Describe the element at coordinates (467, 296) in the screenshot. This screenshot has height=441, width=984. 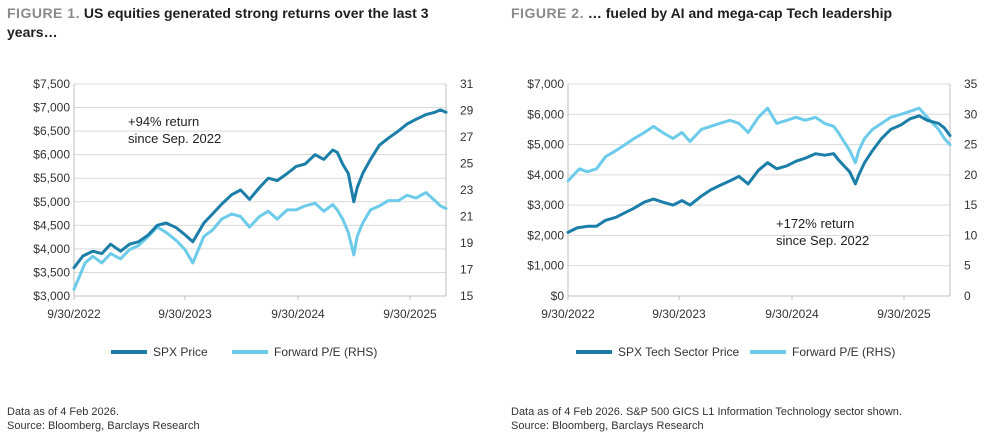
I see `fig1-y-right-tick-label: 15` at that location.